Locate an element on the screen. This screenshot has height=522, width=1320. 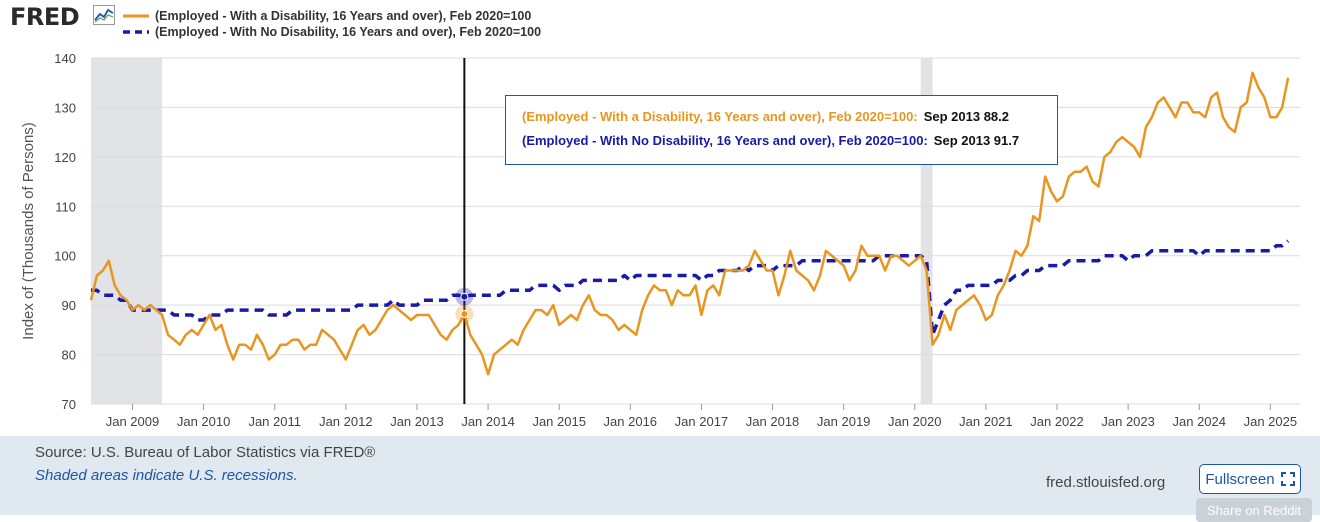
y-tick-label: 80 is located at coordinates (69, 355).